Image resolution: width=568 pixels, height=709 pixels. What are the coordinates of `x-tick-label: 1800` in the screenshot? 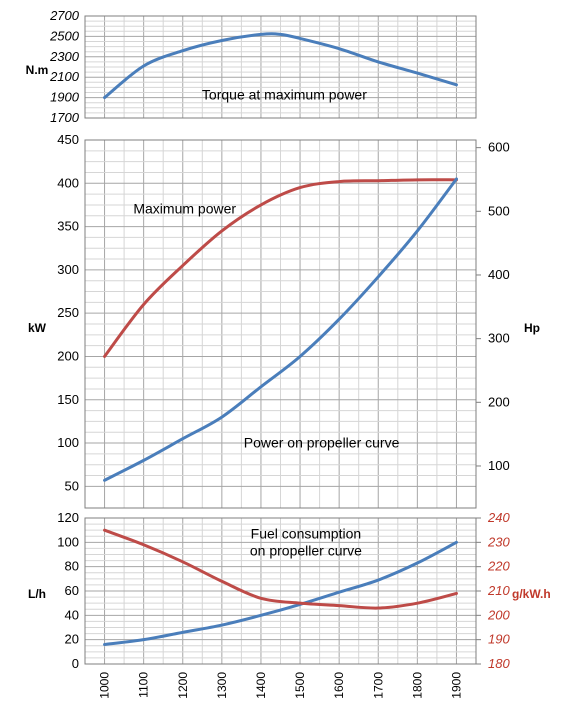 It's located at (417, 685).